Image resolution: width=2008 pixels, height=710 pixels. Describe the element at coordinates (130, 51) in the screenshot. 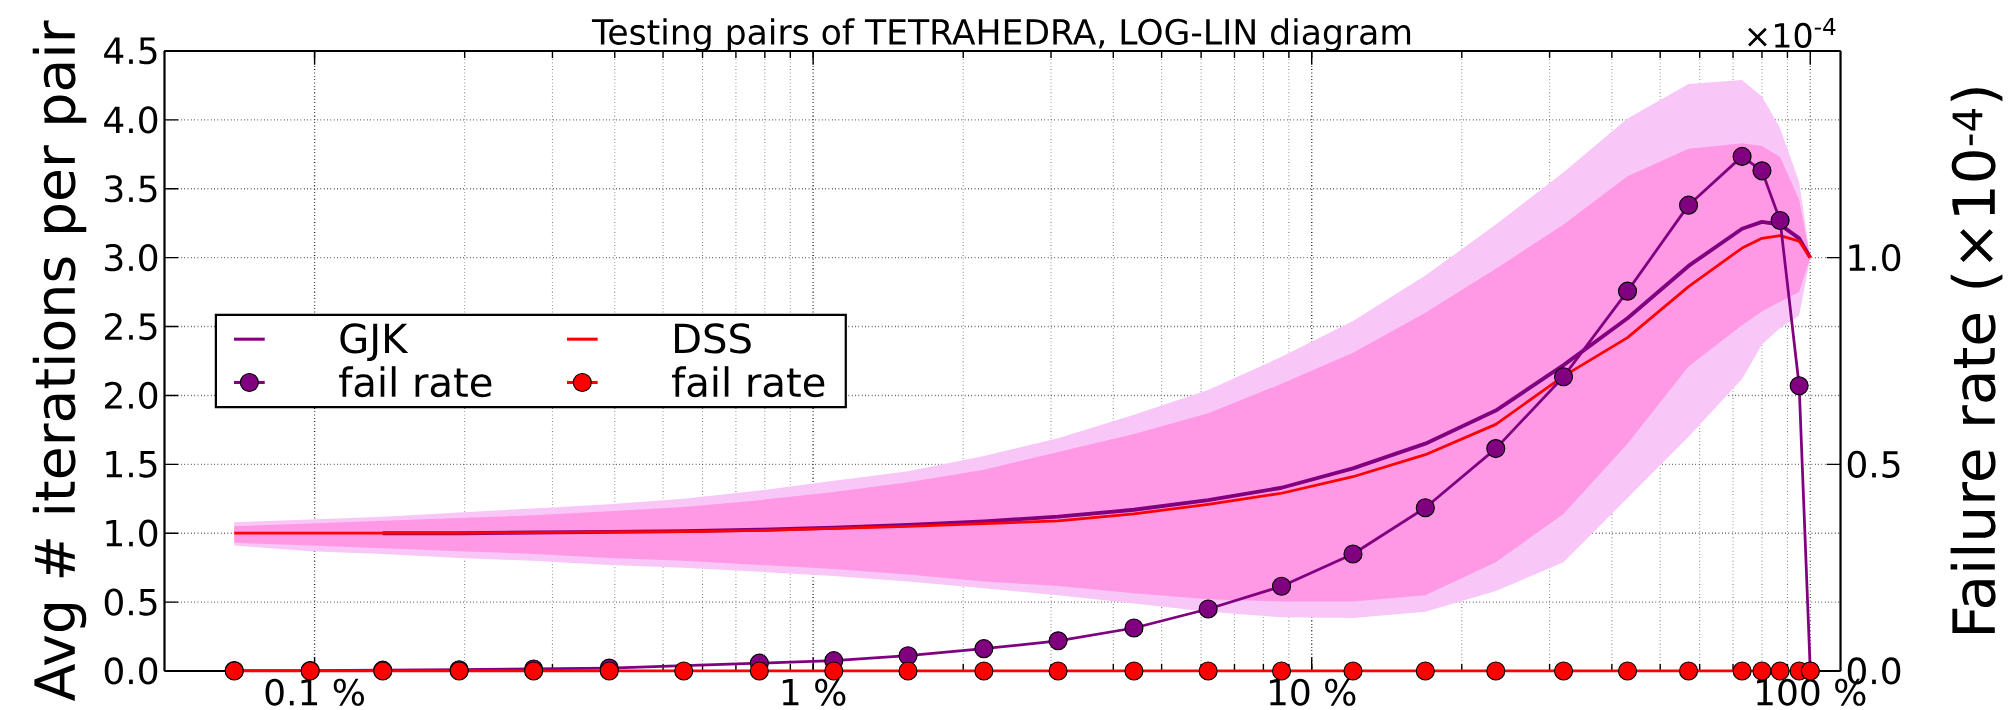

I see `y-tick-label: 4.5` at that location.